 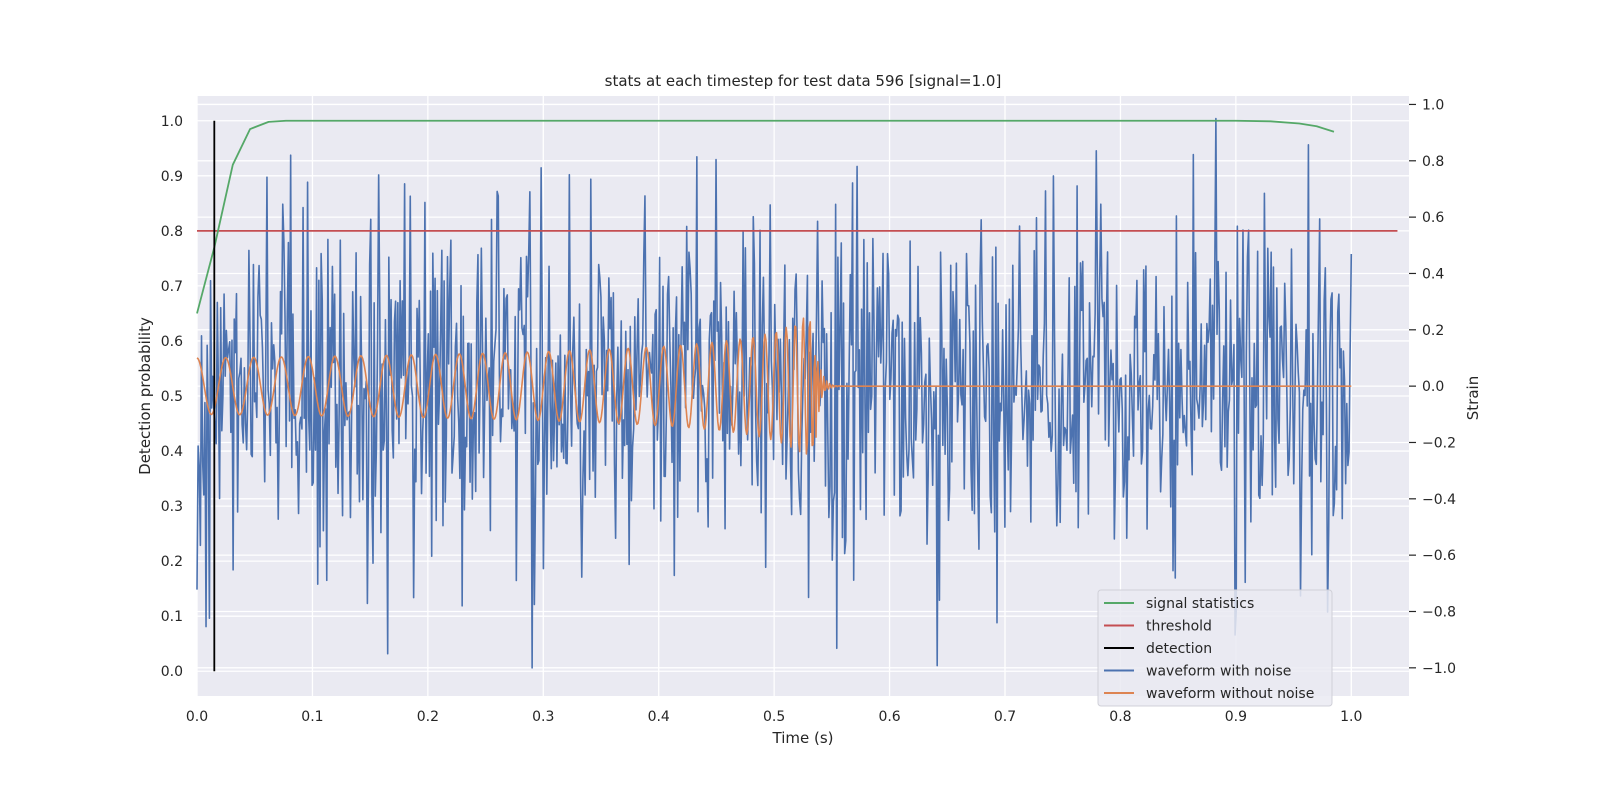 I want to click on legend-label: waveform without noise, so click(x=1230, y=694).